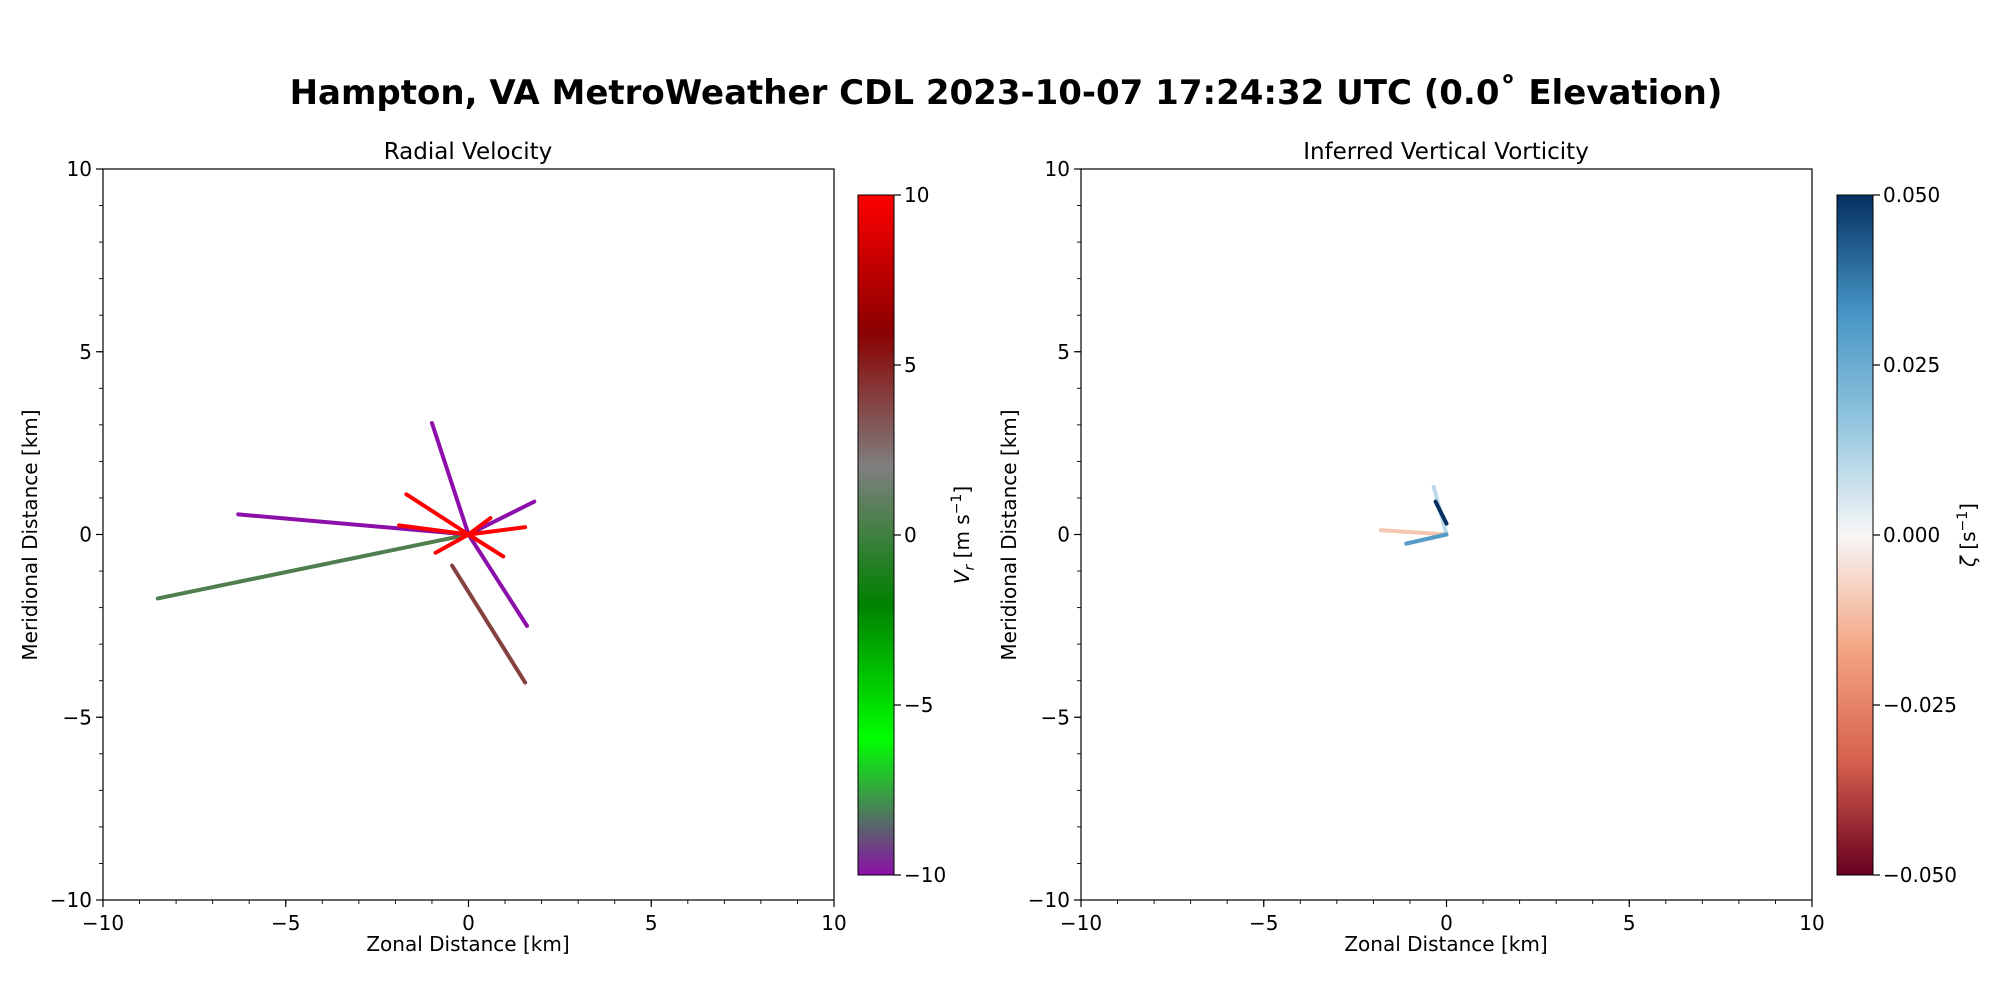  I want to click on colorbar-tick-label: −10, so click(925, 875).